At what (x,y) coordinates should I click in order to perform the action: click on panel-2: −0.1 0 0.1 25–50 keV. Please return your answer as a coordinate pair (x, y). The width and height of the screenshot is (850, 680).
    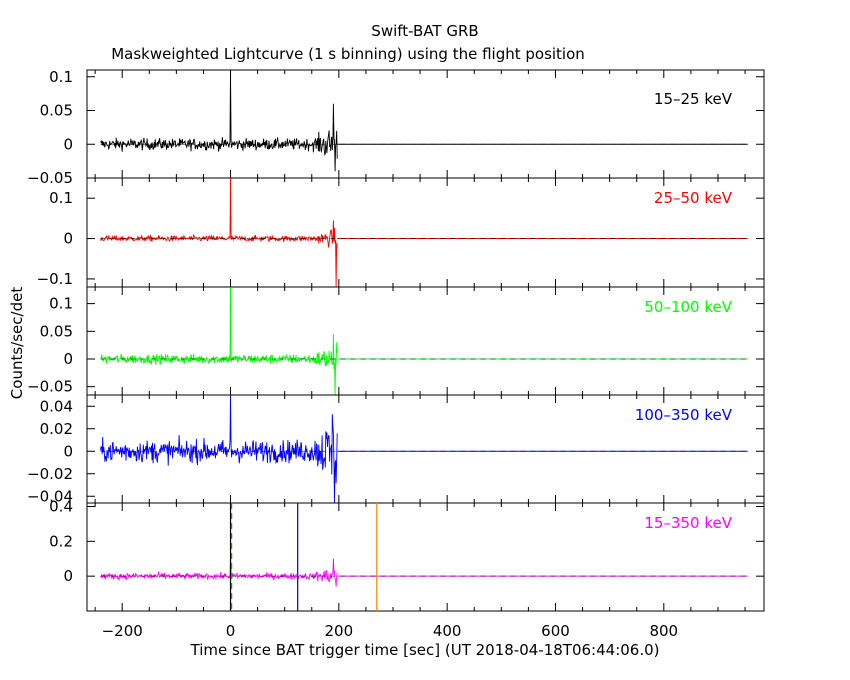
    Looking at the image, I should click on (401, 232).